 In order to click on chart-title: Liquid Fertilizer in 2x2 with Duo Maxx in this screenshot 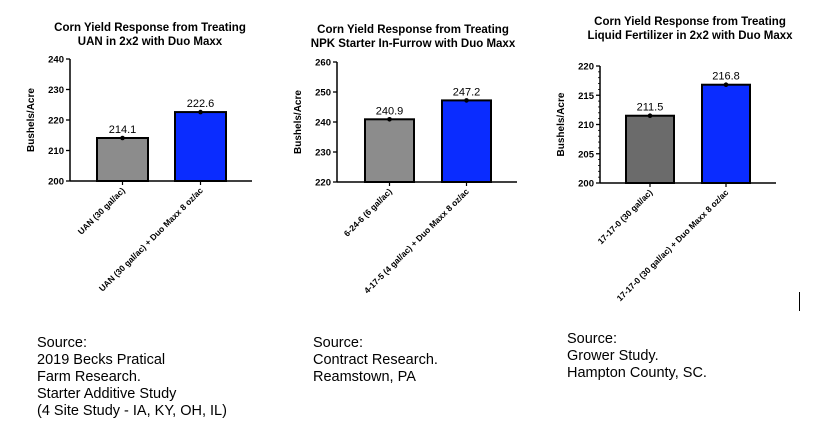, I will do `click(690, 36)`.